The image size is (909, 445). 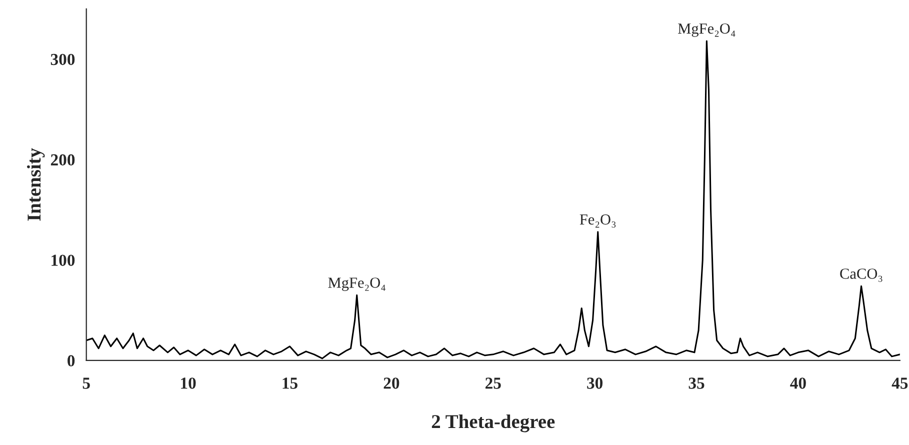 I want to click on y-axis-title: Intensity, so click(x=36, y=184).